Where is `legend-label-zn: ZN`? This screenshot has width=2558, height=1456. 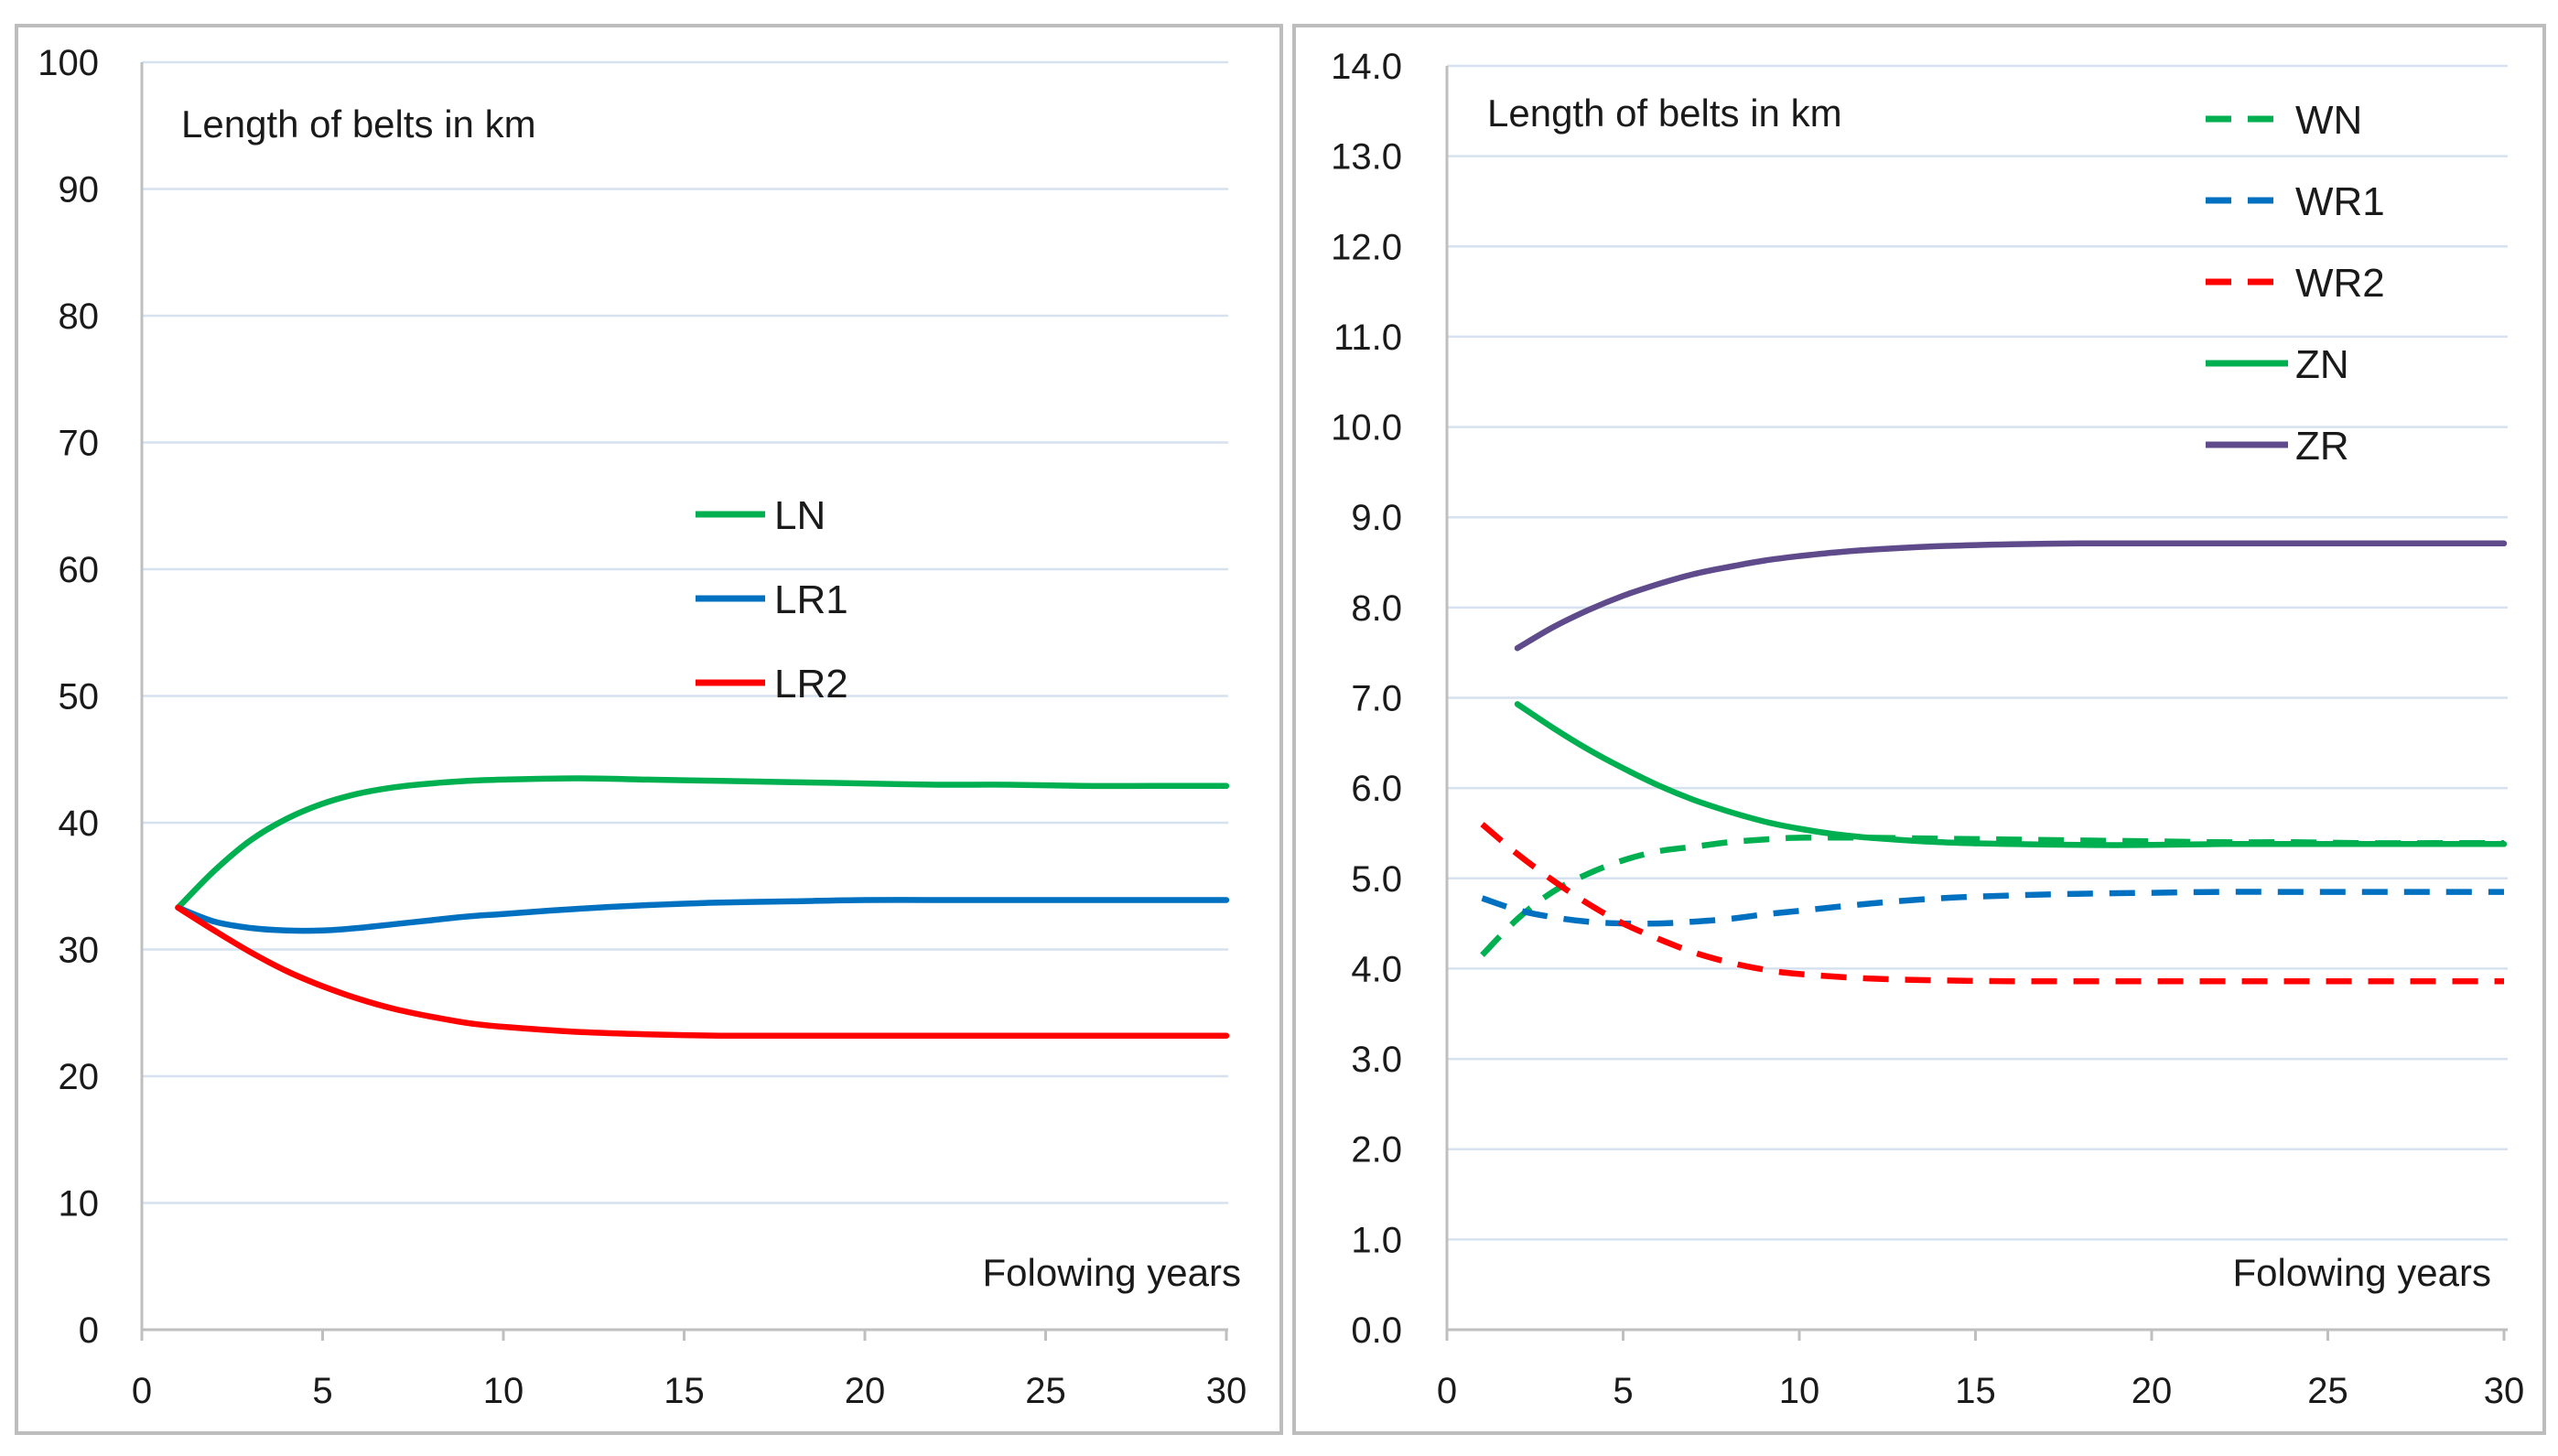
legend-label-zn: ZN is located at coordinates (2322, 364).